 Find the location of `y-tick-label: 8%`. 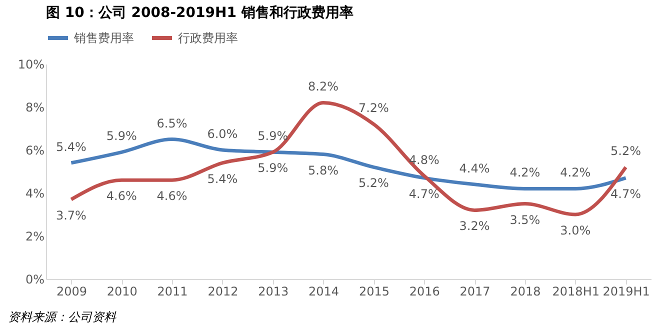

y-tick-label: 8% is located at coordinates (34, 107).